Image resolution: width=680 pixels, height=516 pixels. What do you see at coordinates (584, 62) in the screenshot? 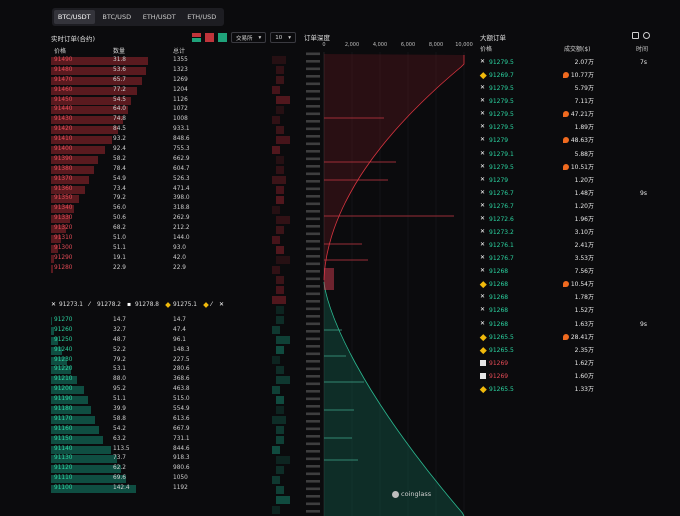
I see `order-amount-value: 2.07万` at bounding box center [584, 62].